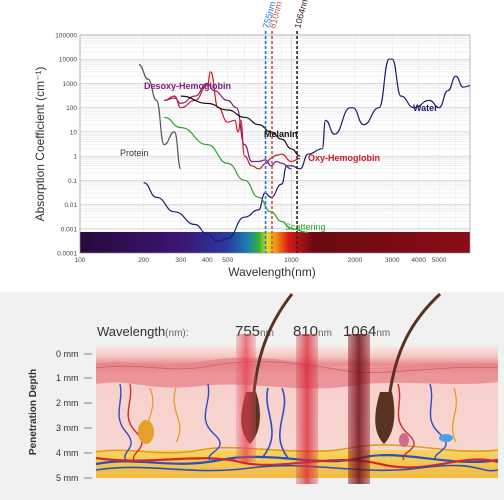 This screenshot has height=500, width=504. Describe the element at coordinates (67, 354) in the screenshot. I see `depth-tick: 0 mm` at that location.